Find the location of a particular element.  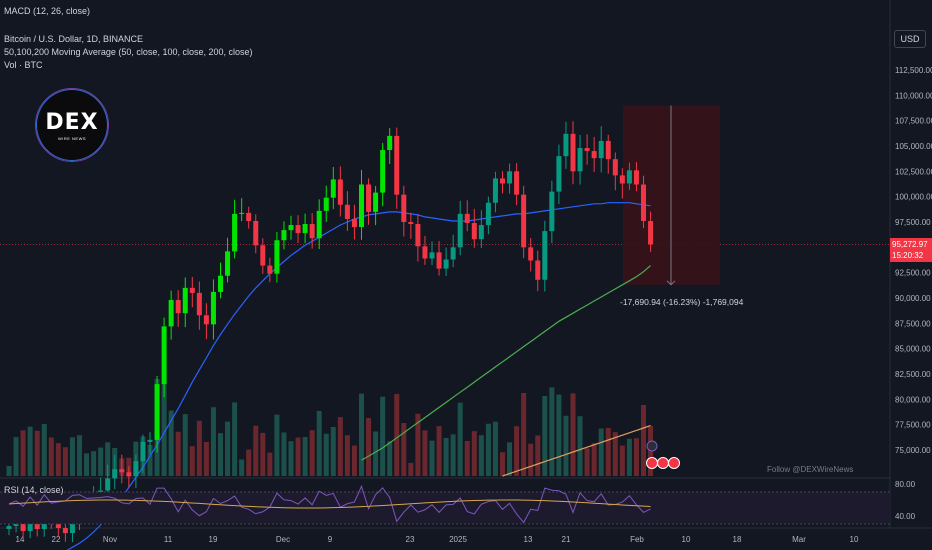

y-tick-label: 105,000.00 is located at coordinates (913, 146).